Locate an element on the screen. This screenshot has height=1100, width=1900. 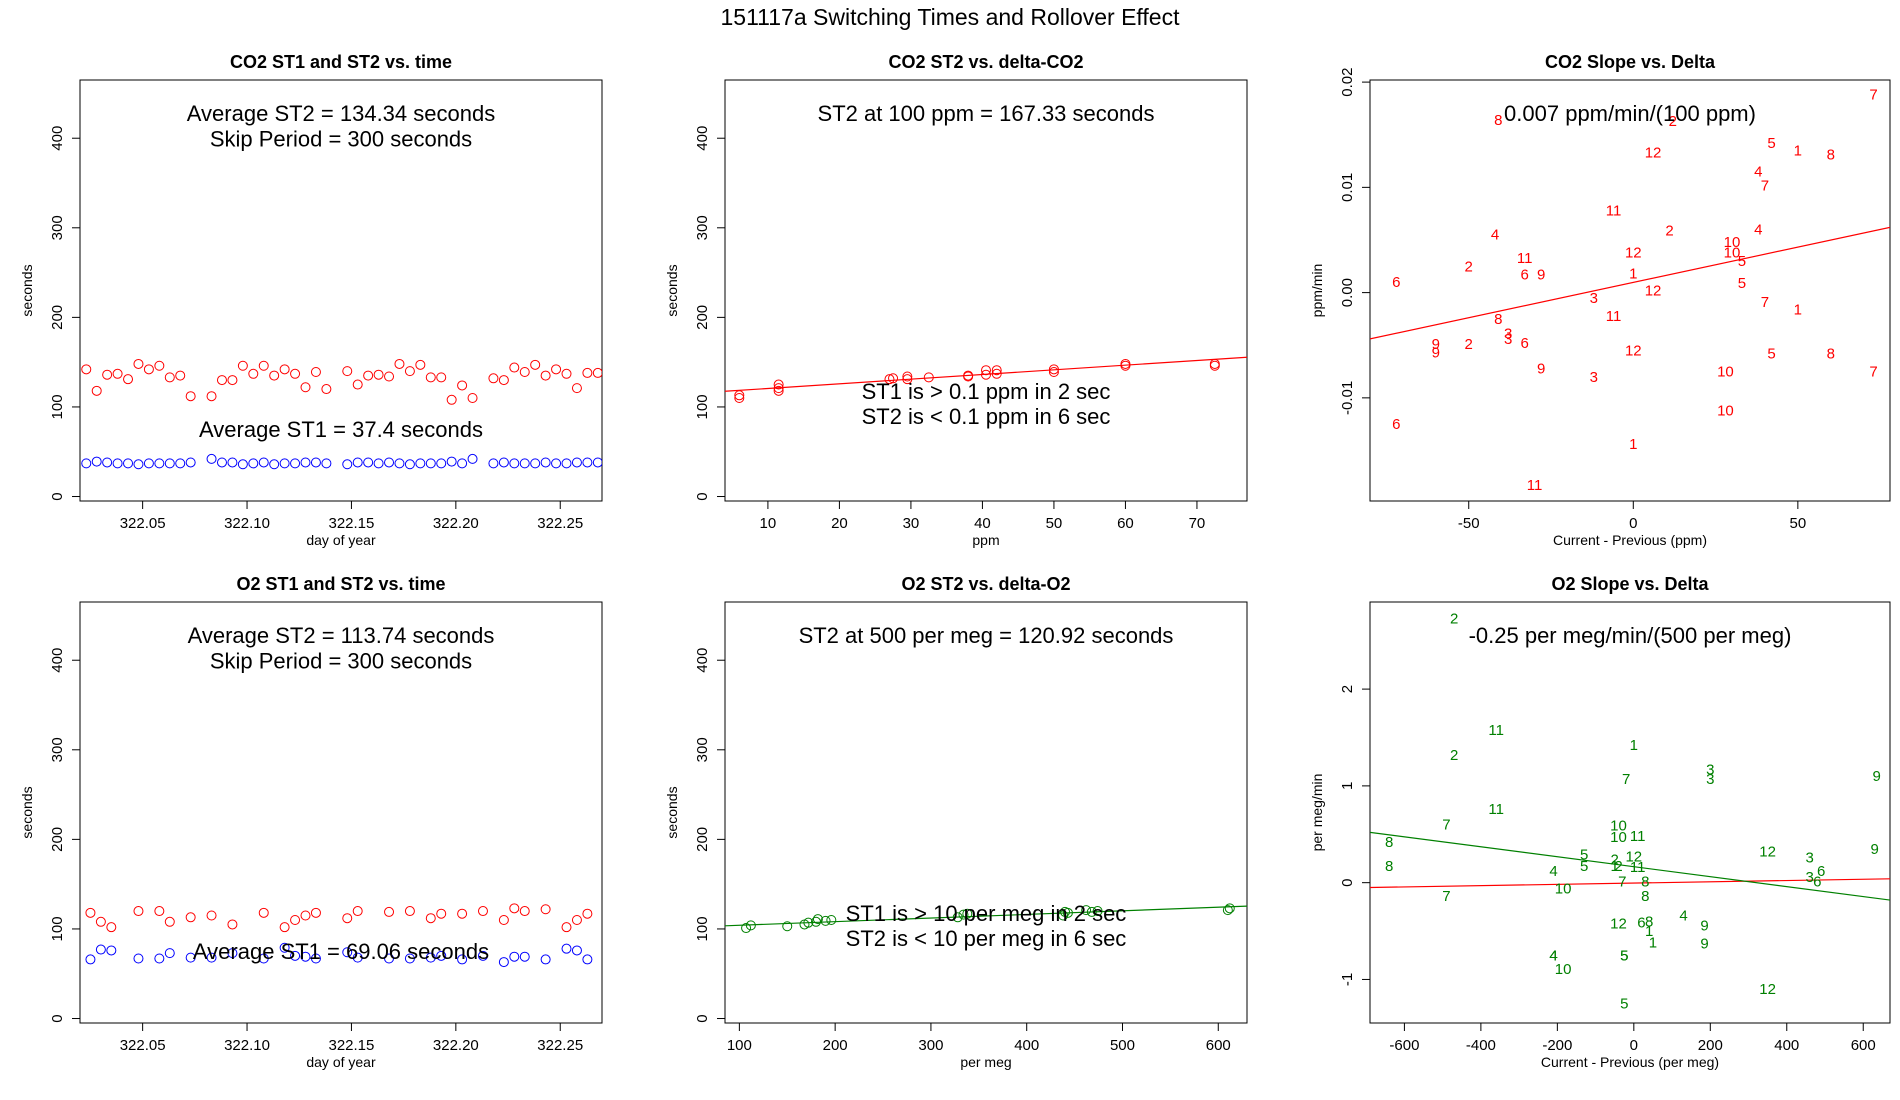
x-tick-label: 20 is located at coordinates (839, 523).